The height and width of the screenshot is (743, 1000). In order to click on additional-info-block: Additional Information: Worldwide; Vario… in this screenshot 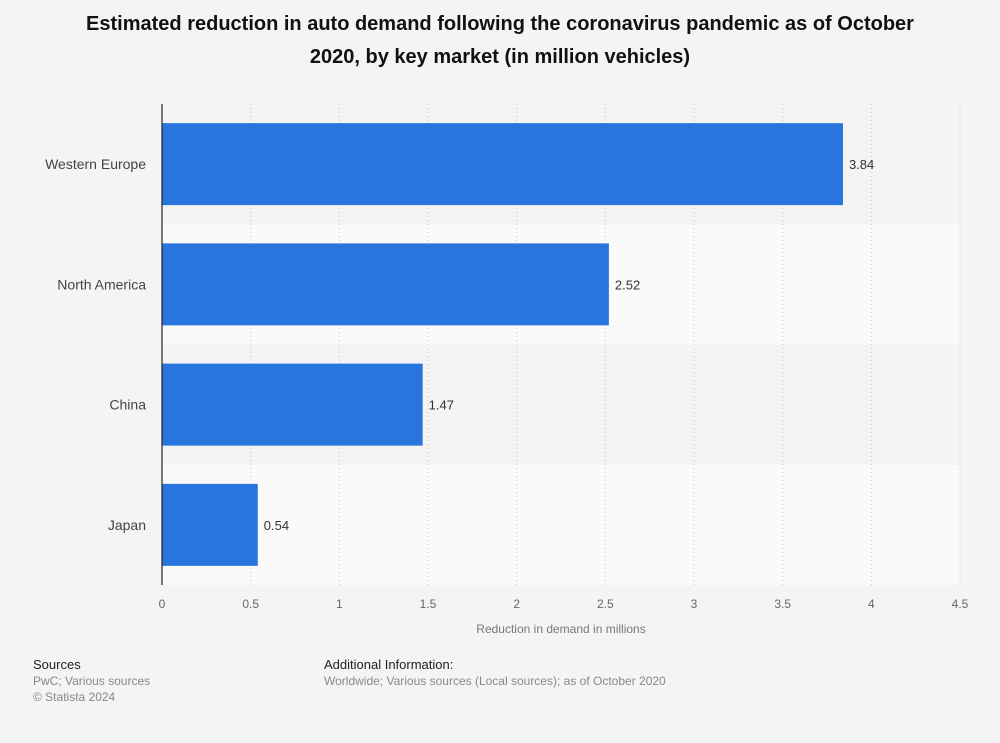, I will do `click(495, 673)`.